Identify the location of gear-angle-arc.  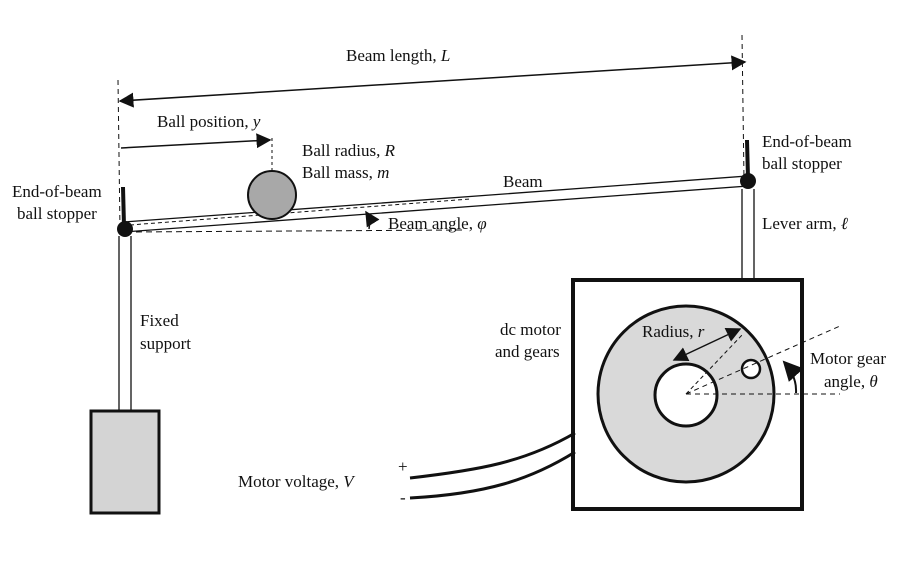
(793, 377).